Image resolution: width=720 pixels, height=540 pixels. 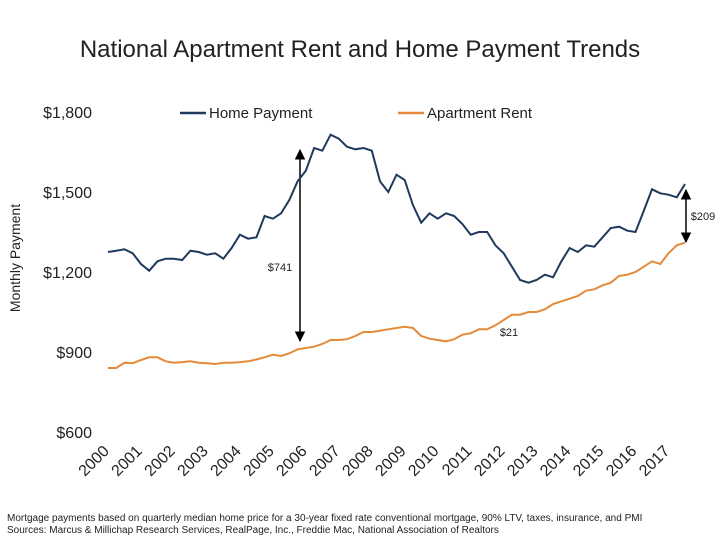 I want to click on x-tick-label: 2002, so click(x=160, y=461).